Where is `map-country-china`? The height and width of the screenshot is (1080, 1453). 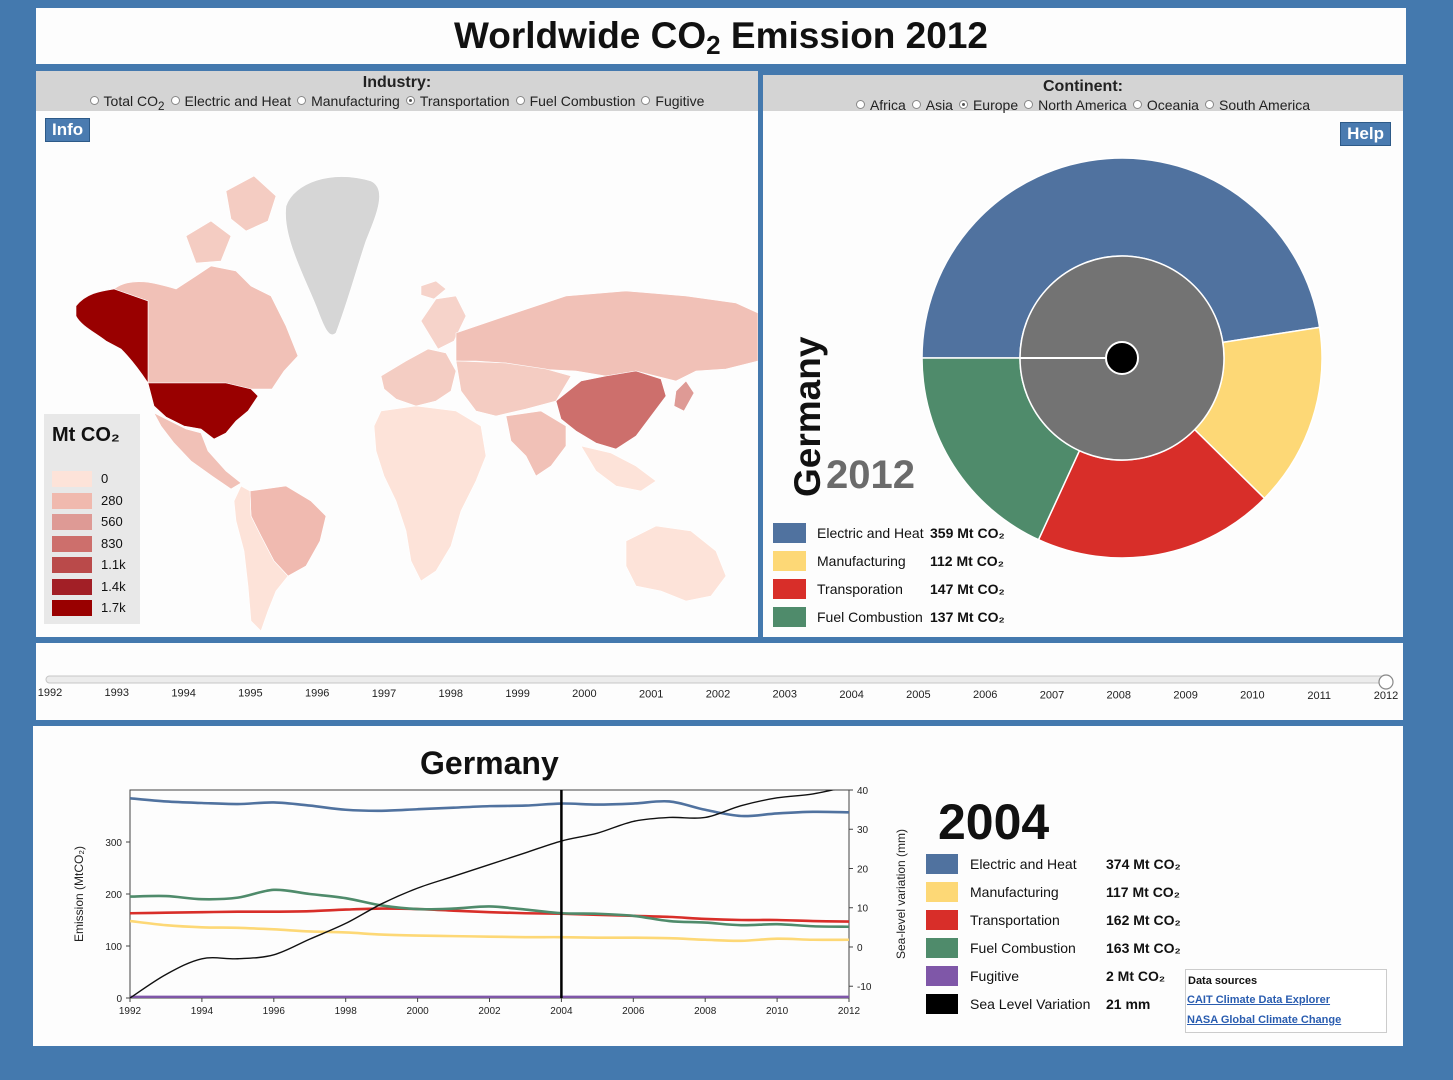 map-country-china is located at coordinates (611, 410).